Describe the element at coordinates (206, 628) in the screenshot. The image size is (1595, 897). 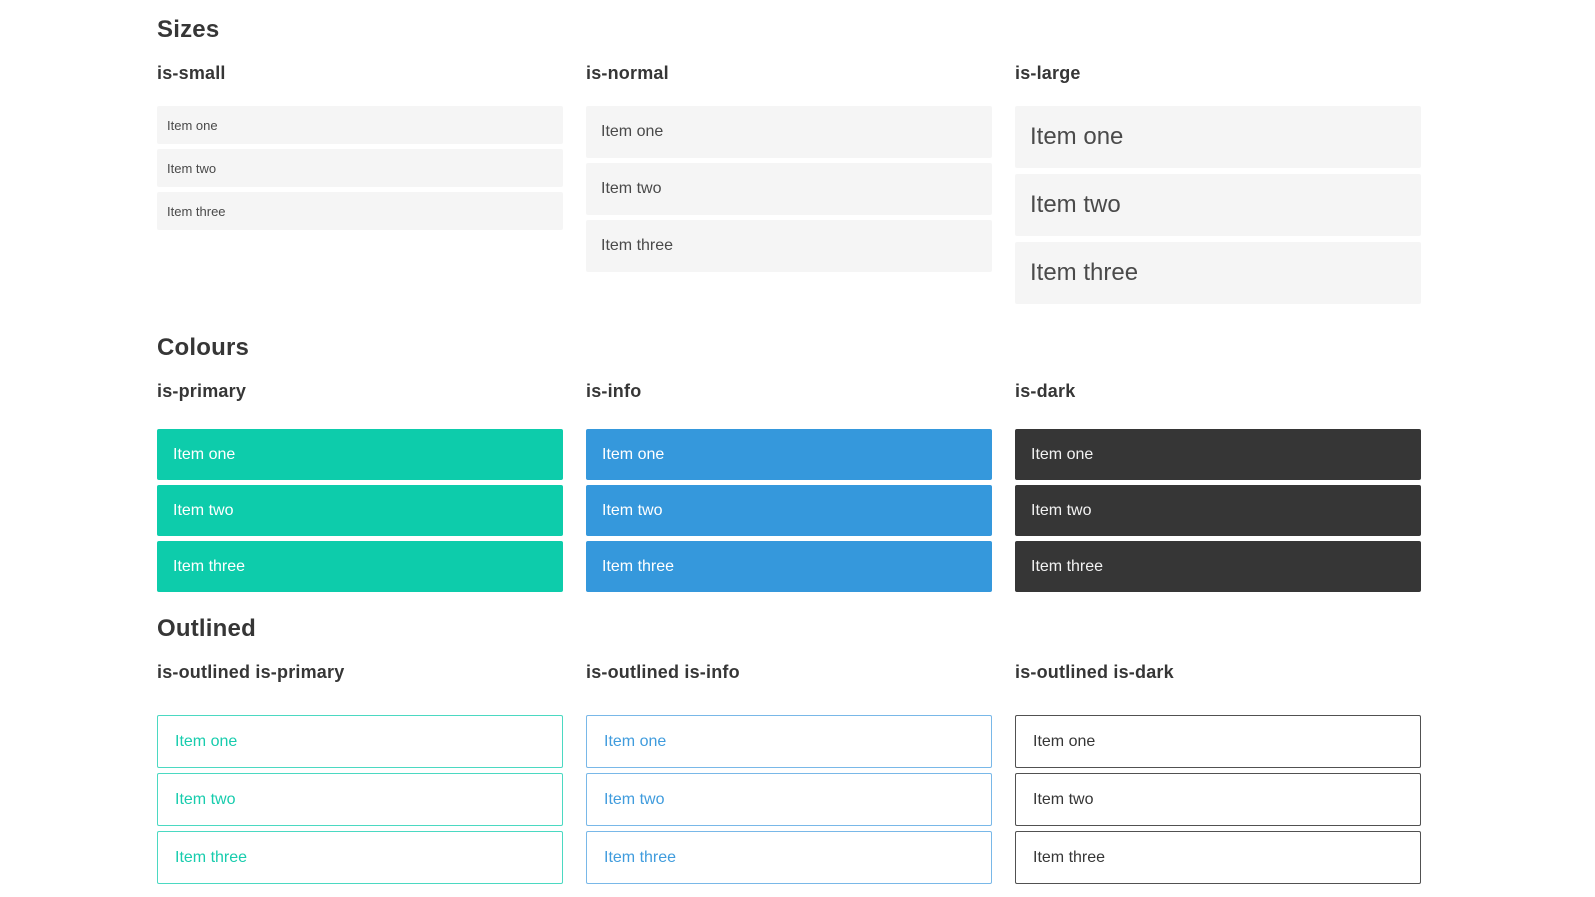
I see `section-title: Outlined` at that location.